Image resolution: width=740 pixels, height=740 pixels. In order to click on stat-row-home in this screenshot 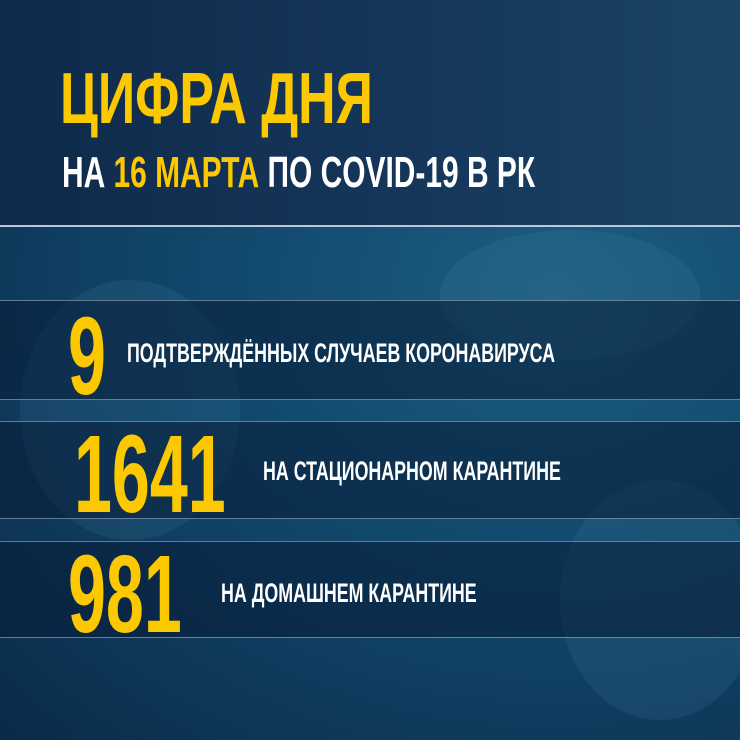, I will do `click(370, 589)`.